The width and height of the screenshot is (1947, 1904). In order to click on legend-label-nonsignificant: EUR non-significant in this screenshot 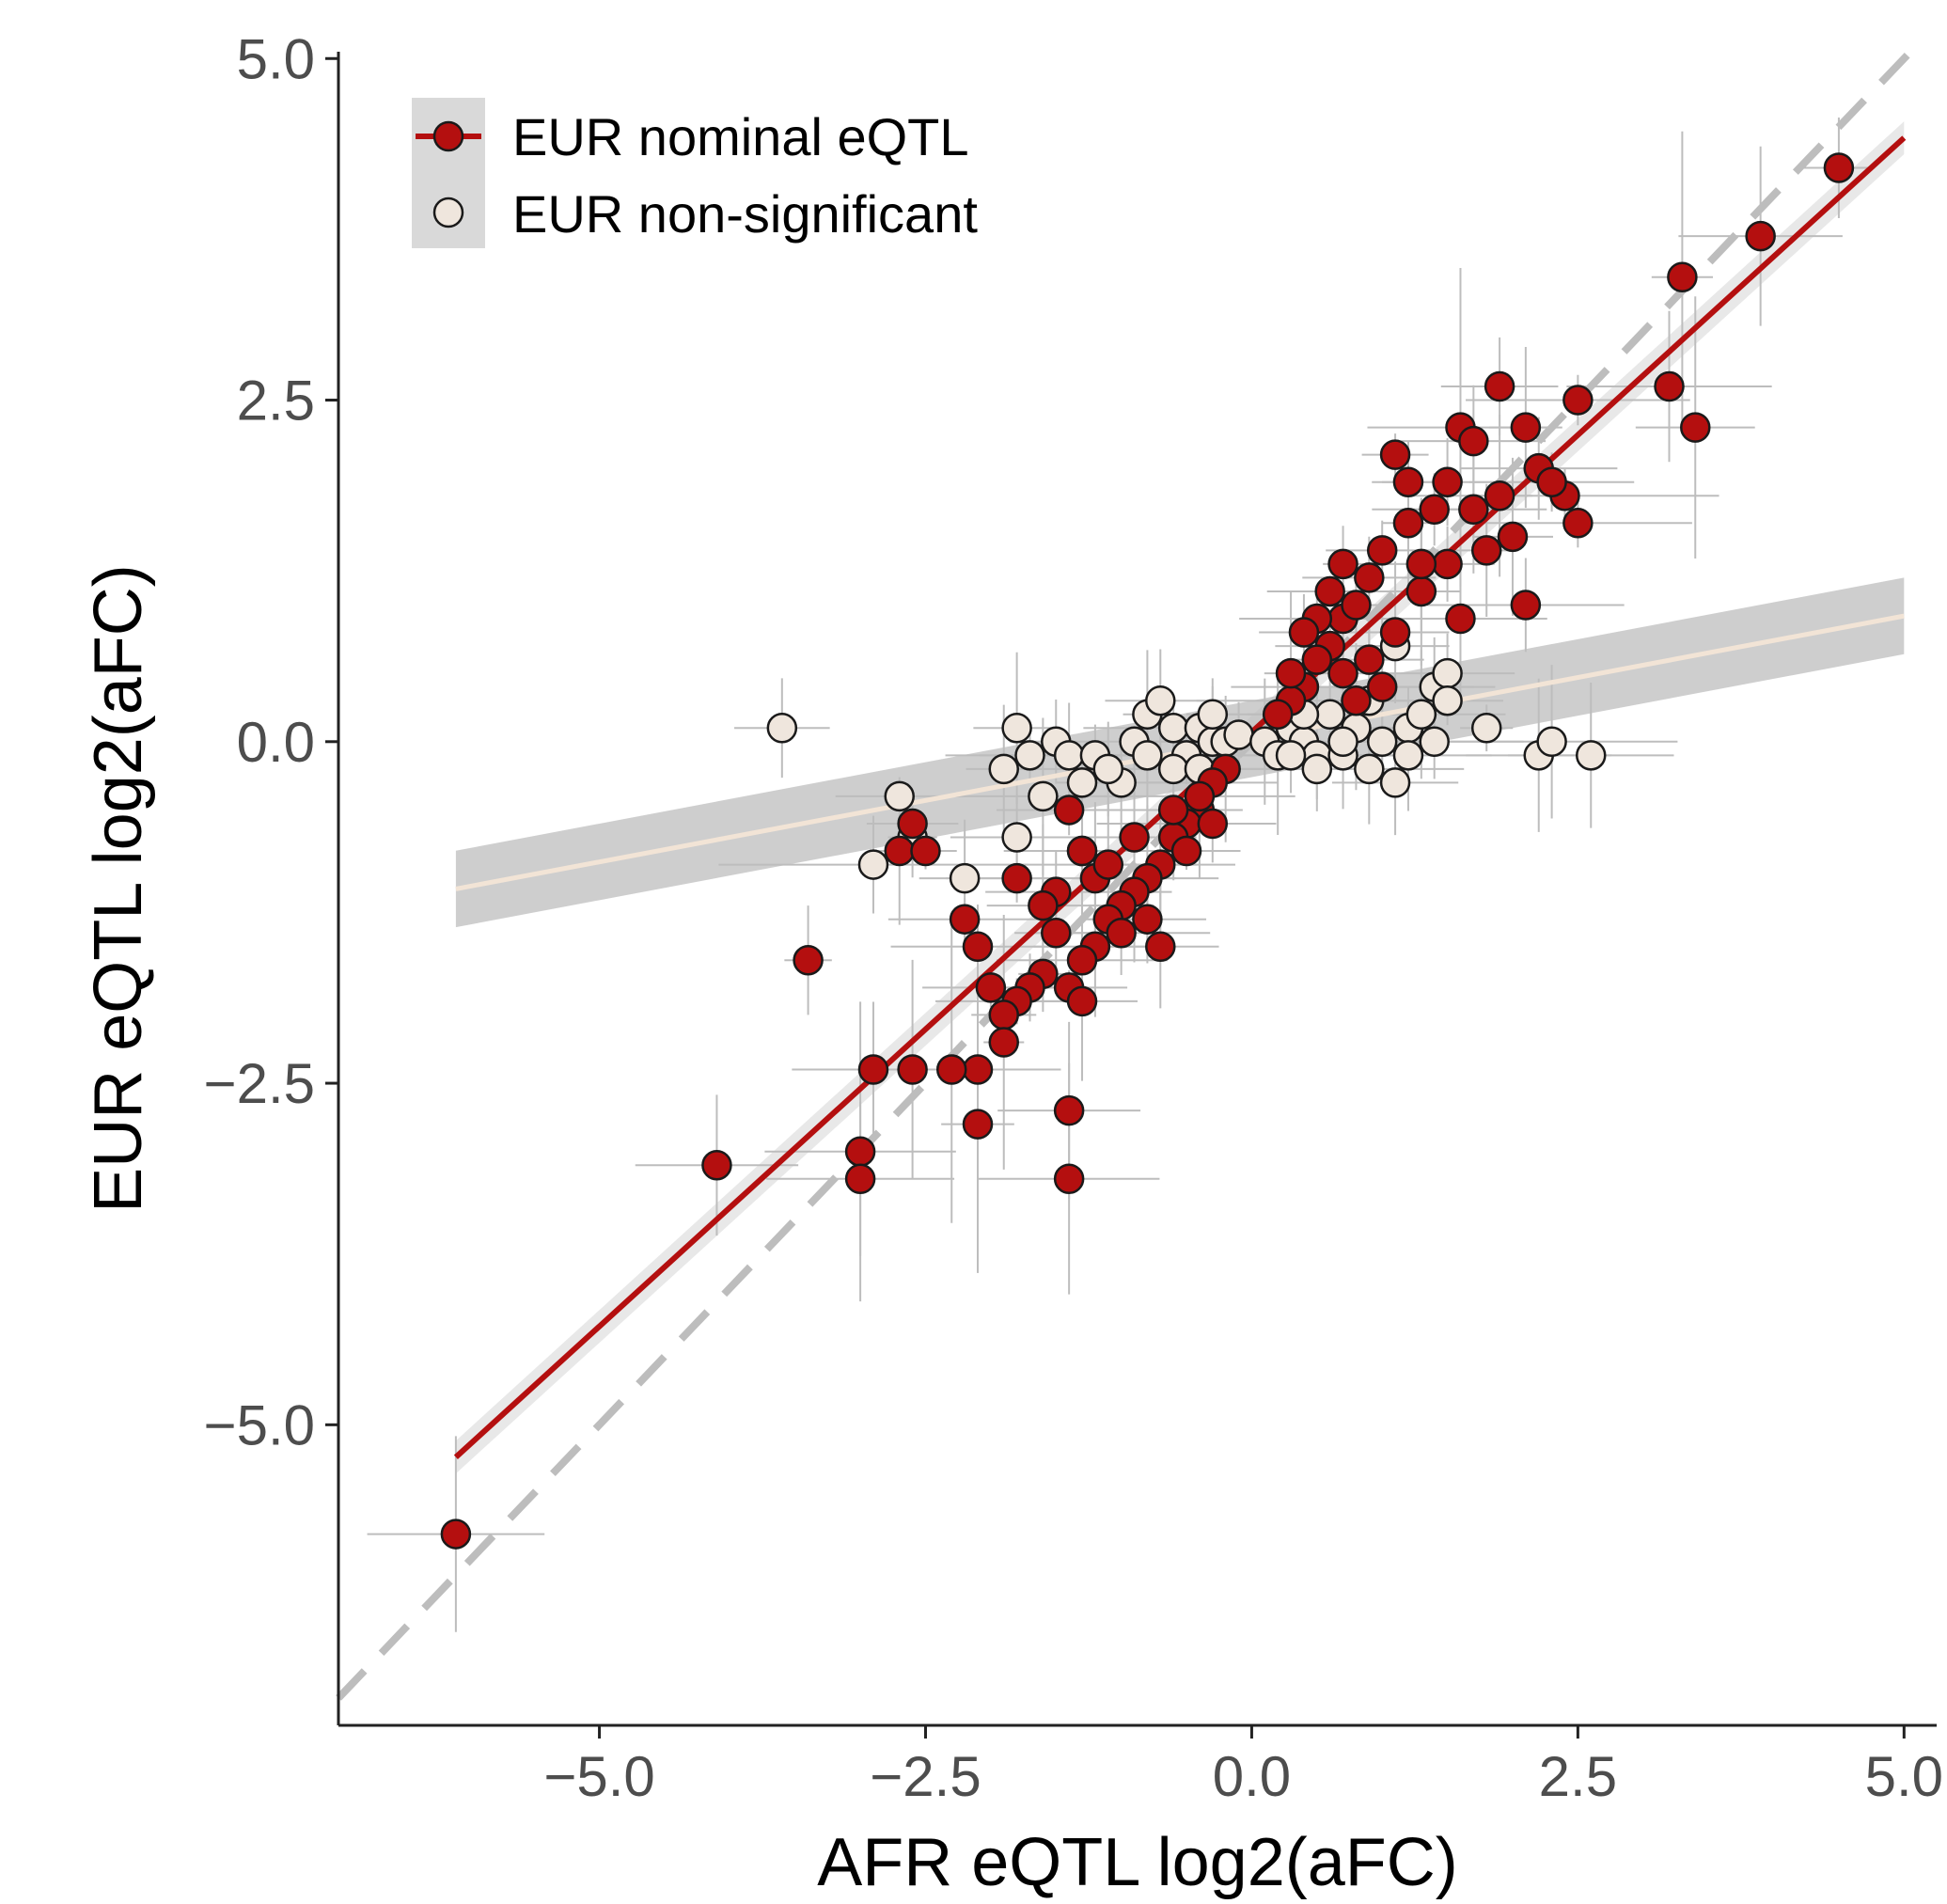, I will do `click(745, 214)`.